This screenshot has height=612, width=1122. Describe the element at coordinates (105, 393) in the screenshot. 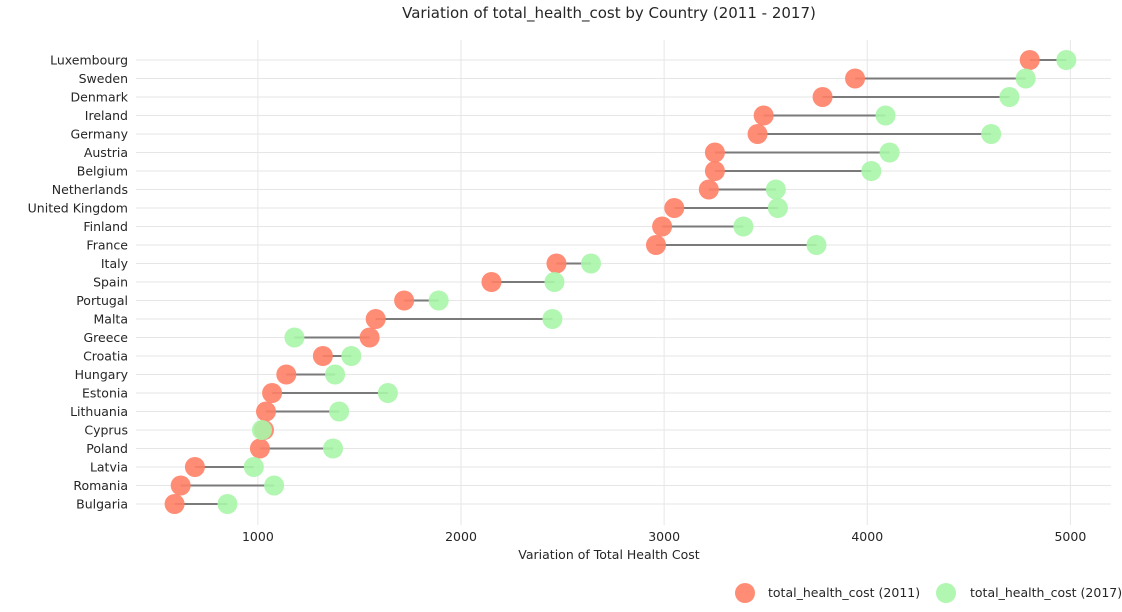

I see `y-tick-label: Estonia` at that location.